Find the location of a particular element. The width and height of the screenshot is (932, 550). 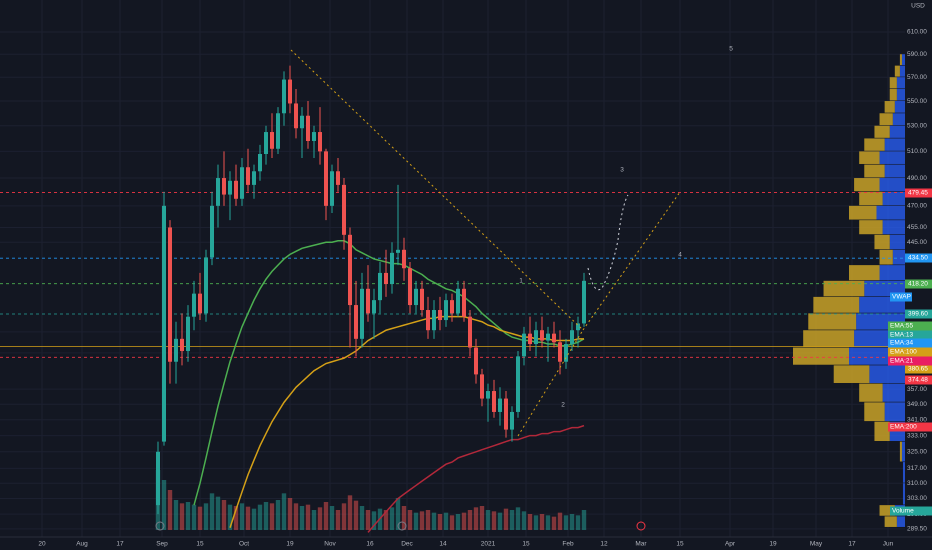

price-tag is located at coordinates (918, 284).